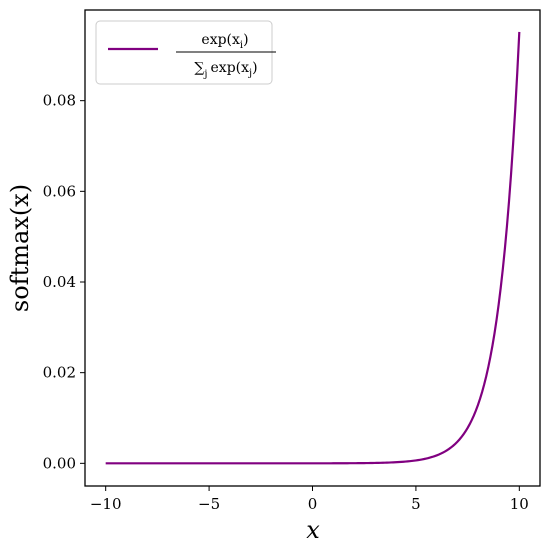  Describe the element at coordinates (59, 463) in the screenshot. I see `y-tick-label: 0.00` at that location.